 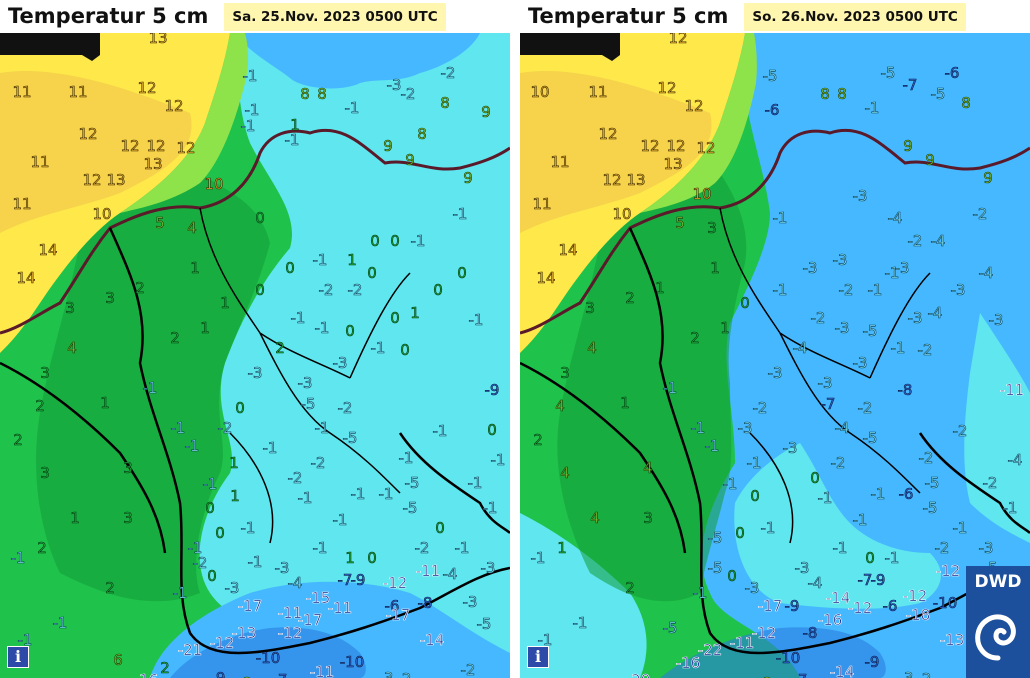 What do you see at coordinates (567, 250) in the screenshot?
I see `temperature-value: 14` at bounding box center [567, 250].